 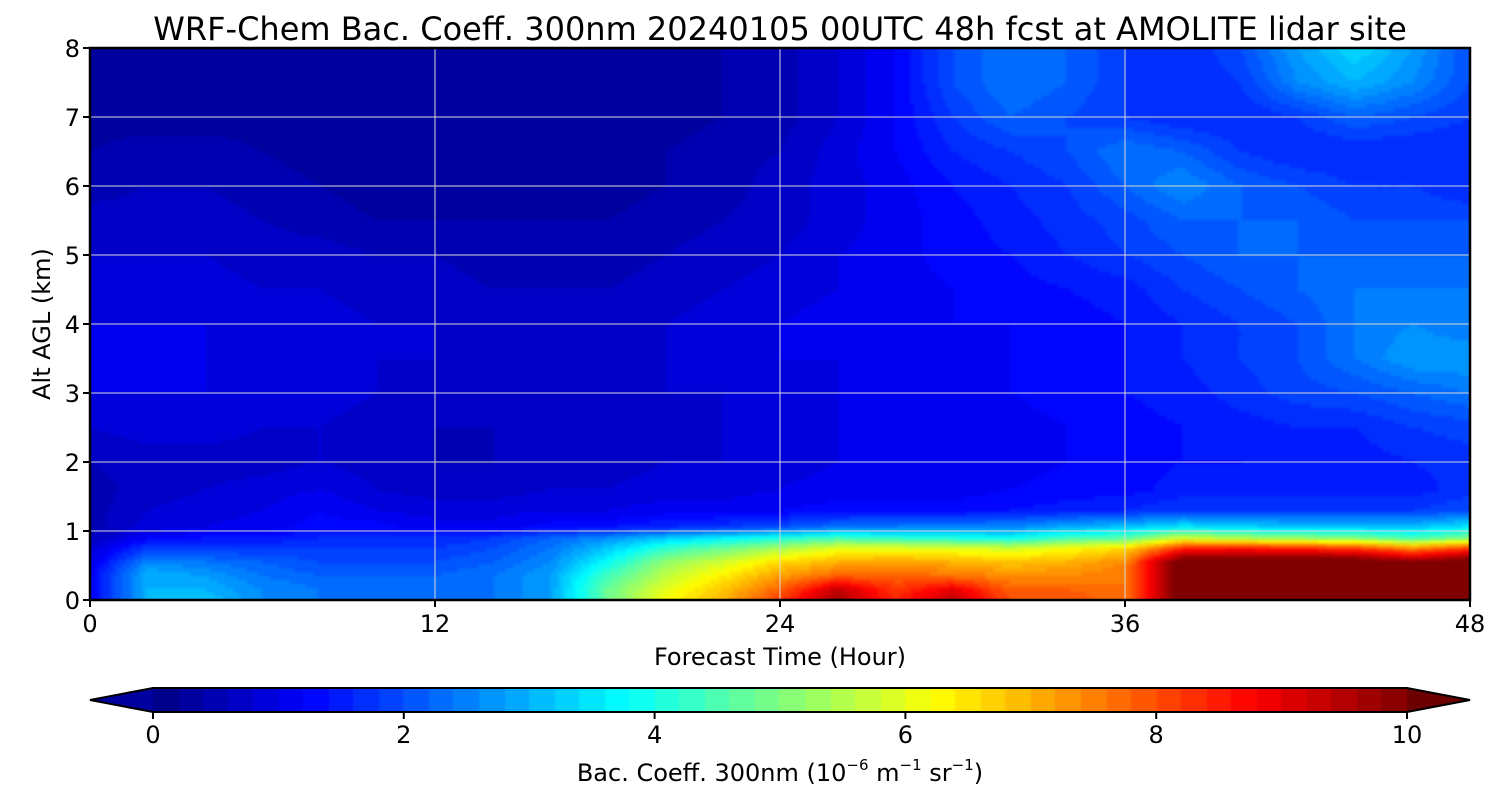 I want to click on x-axis-label: Forecast Time (Hour), so click(x=780, y=657).